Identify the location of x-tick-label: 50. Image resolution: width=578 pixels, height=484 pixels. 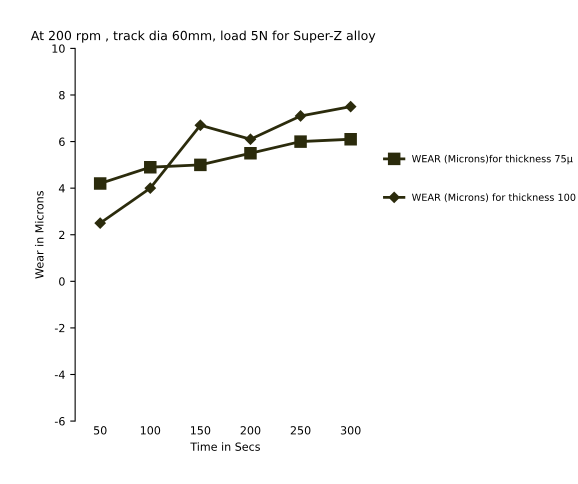
(100, 430).